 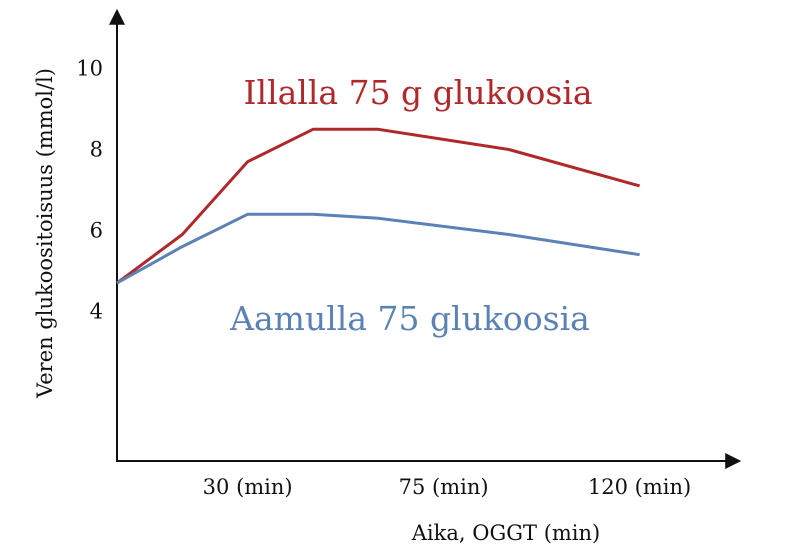 What do you see at coordinates (96, 150) in the screenshot?
I see `y-tick-label: 8` at bounding box center [96, 150].